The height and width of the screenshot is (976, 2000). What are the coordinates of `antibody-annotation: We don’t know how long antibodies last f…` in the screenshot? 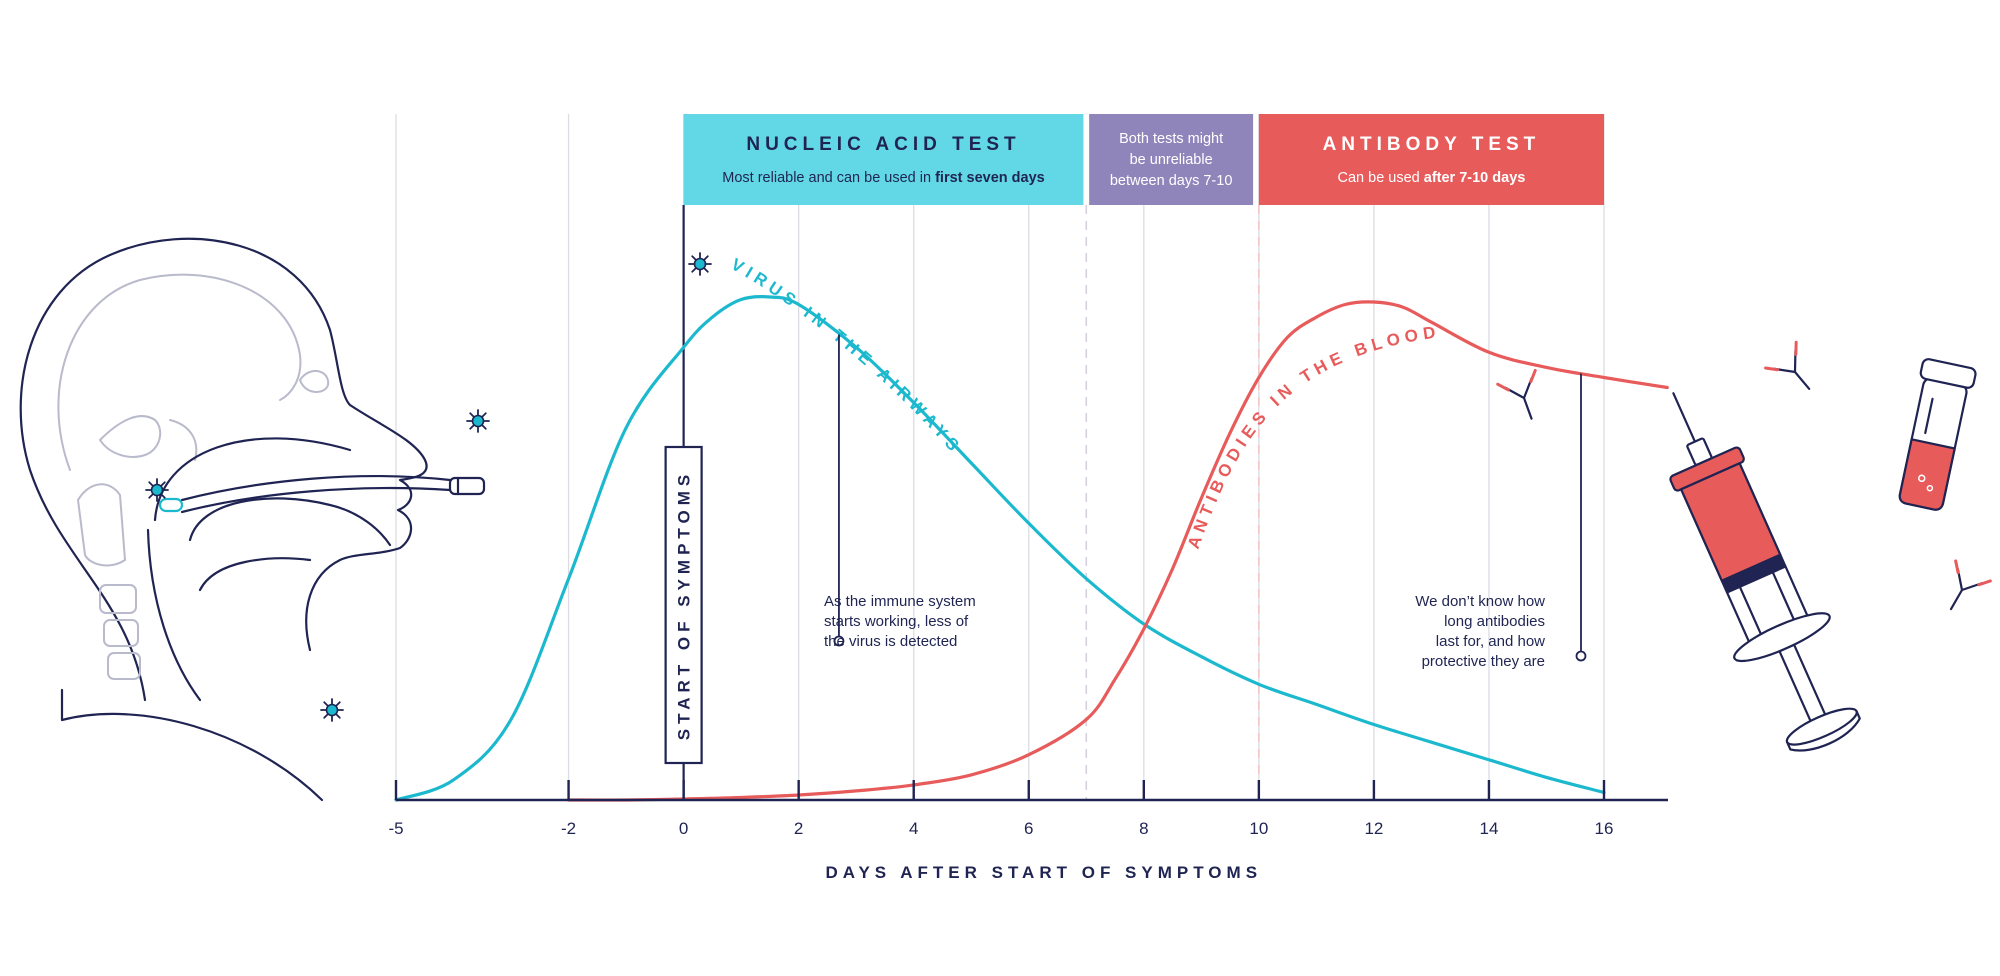 It's located at (1501, 521).